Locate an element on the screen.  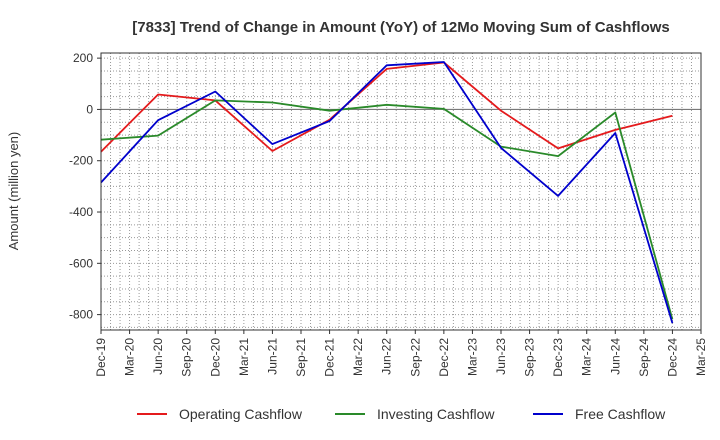
x-tick-label: Mar-23 is located at coordinates (472, 357).